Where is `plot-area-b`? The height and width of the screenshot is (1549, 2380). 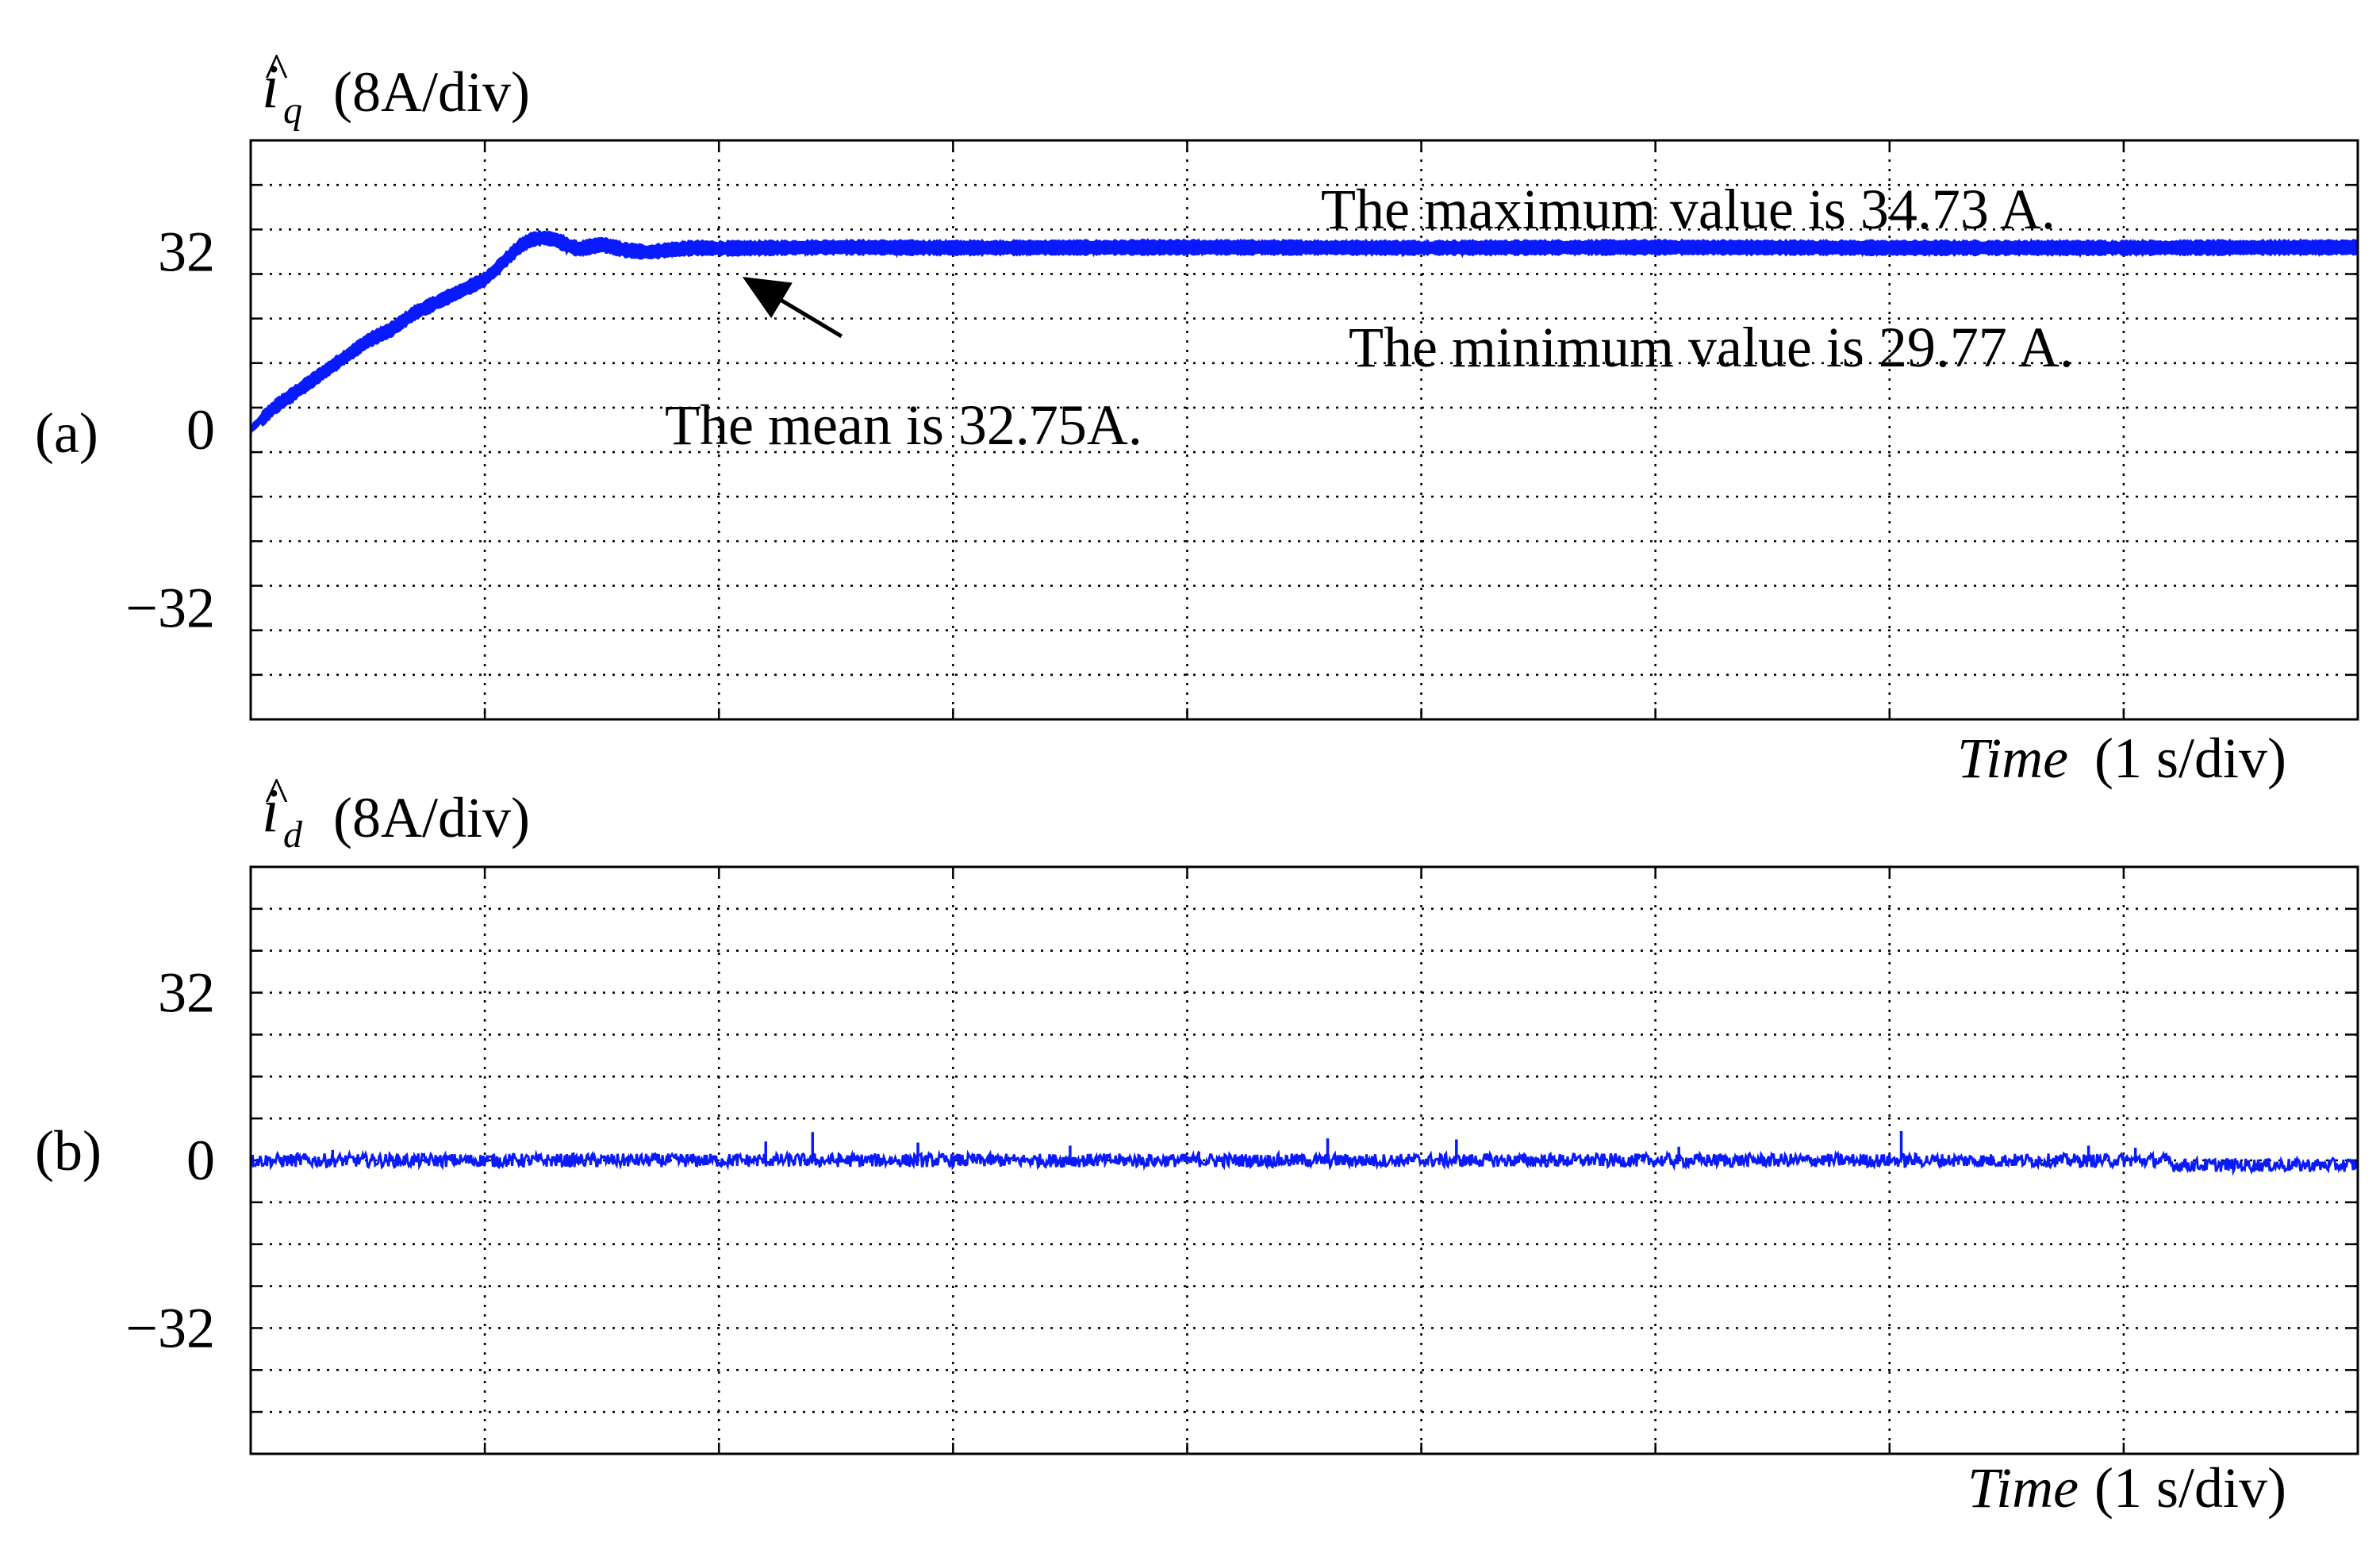 plot-area-b is located at coordinates (1304, 1154).